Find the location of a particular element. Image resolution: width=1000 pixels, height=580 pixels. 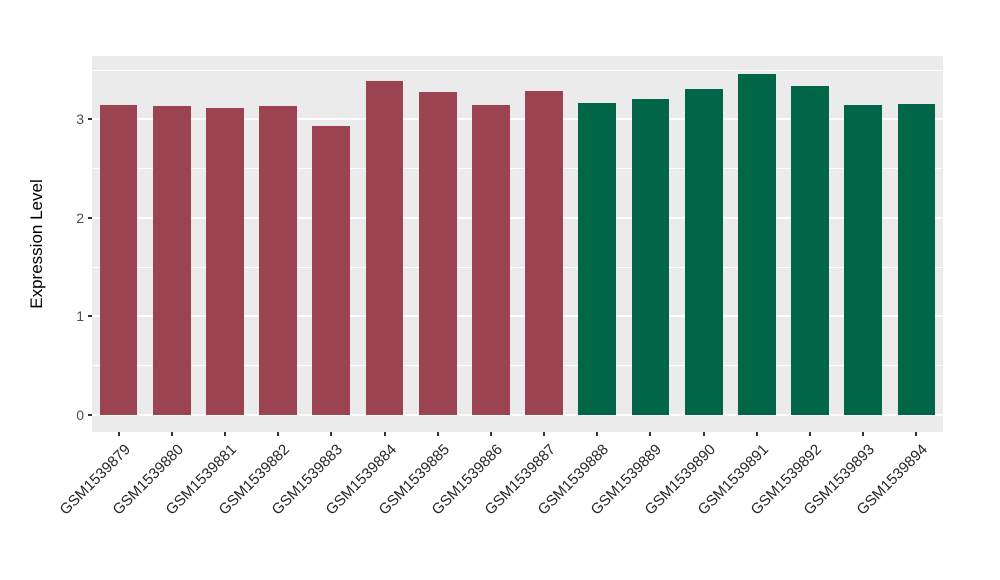

y-tick-label: 0 is located at coordinates (80, 414).